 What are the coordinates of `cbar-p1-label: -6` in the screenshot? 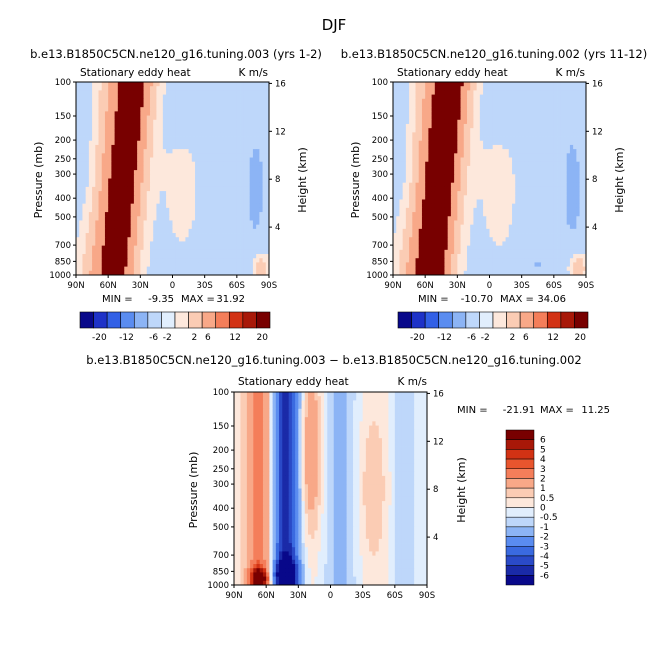 It's located at (153, 338).